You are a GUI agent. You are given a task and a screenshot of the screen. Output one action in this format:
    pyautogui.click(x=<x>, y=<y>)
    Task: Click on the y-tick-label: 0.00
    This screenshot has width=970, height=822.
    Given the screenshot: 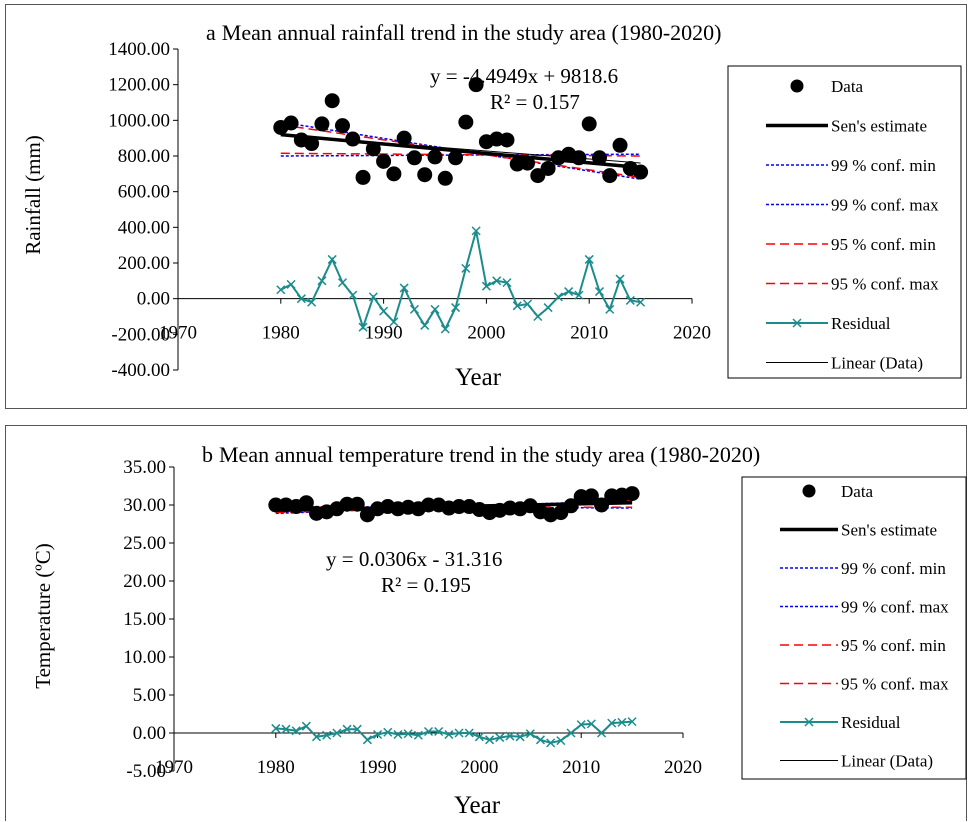 What is the action you would take?
    pyautogui.click(x=153, y=299)
    